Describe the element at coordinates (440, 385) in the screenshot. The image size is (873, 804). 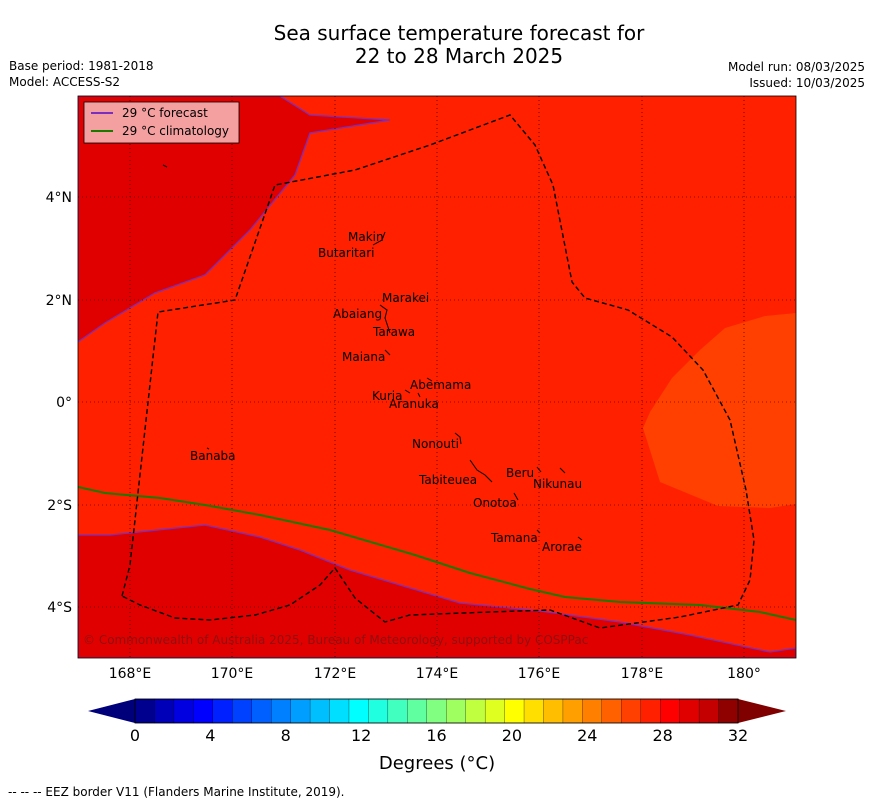
I see `island-label: Abemama` at that location.